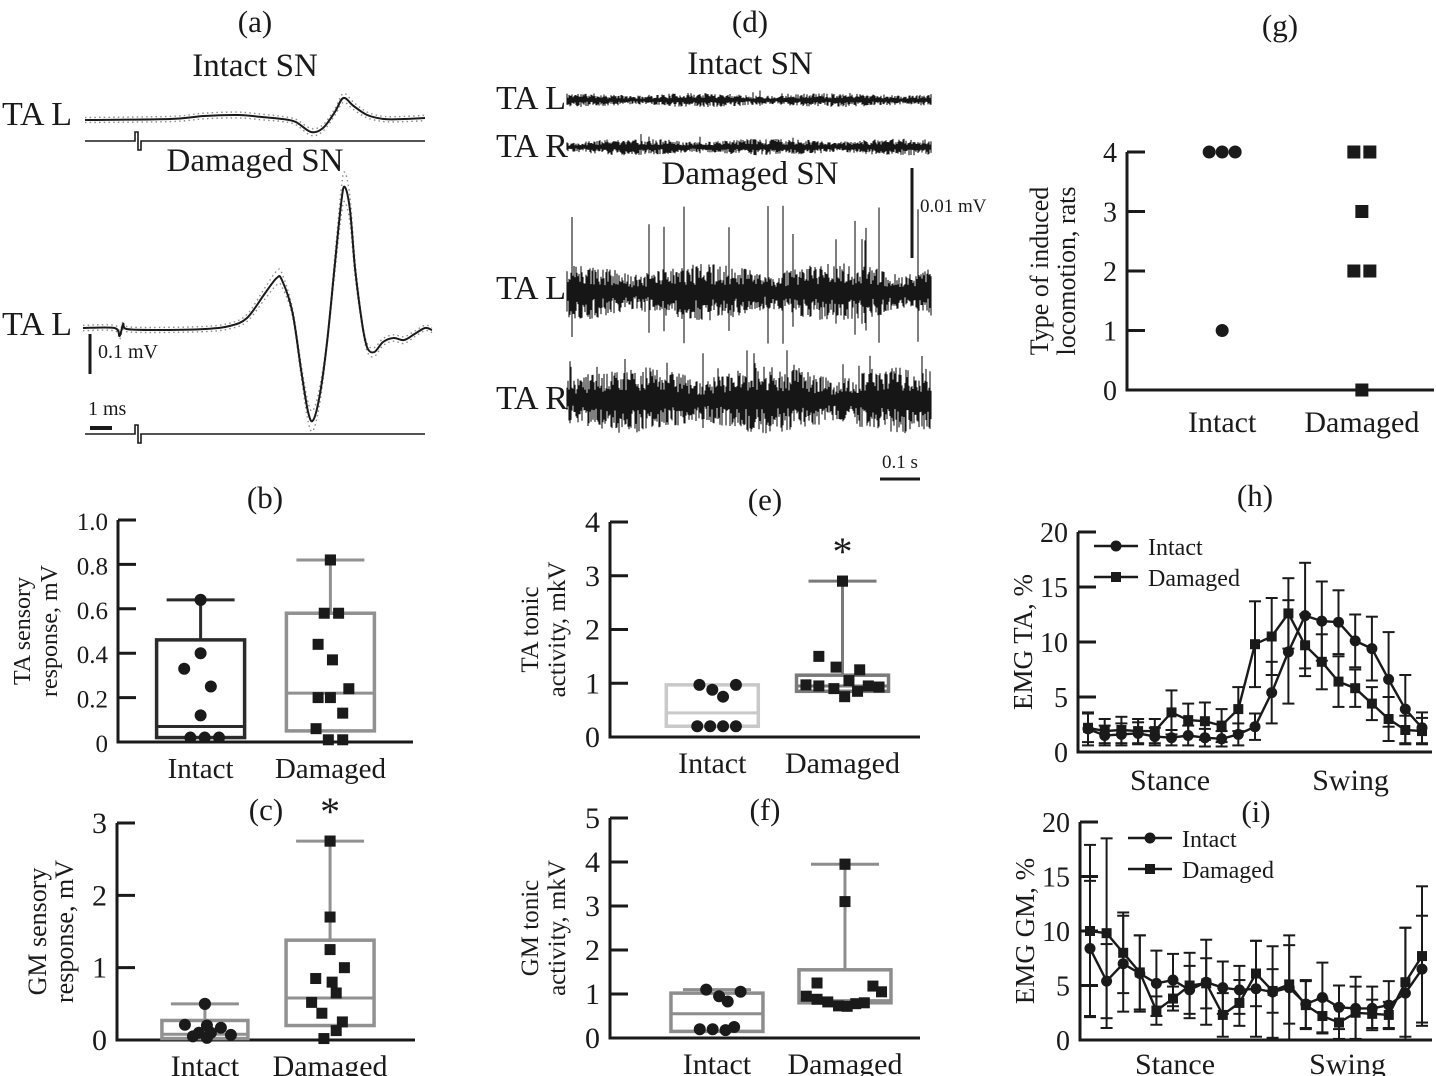 This screenshot has height=1076, width=1436. I want to click on panel-a-traces, so click(257, 268).